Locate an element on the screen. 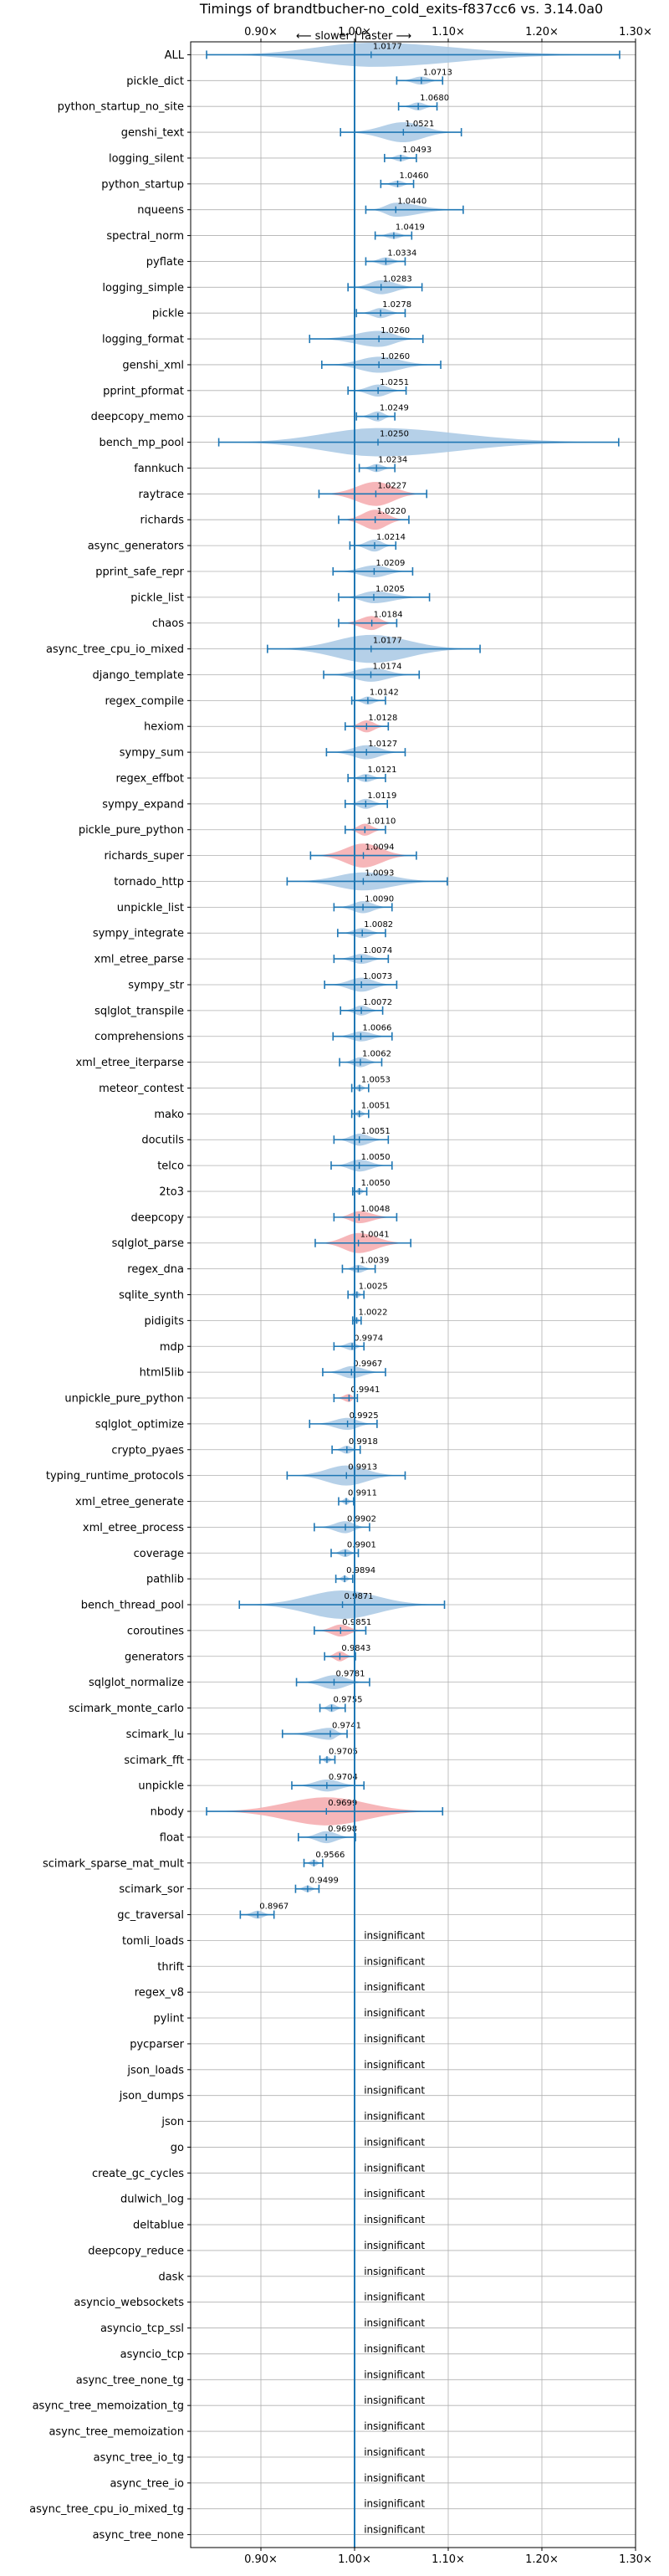  benchmark-label: scimark_monte_carlo is located at coordinates (127, 1709).